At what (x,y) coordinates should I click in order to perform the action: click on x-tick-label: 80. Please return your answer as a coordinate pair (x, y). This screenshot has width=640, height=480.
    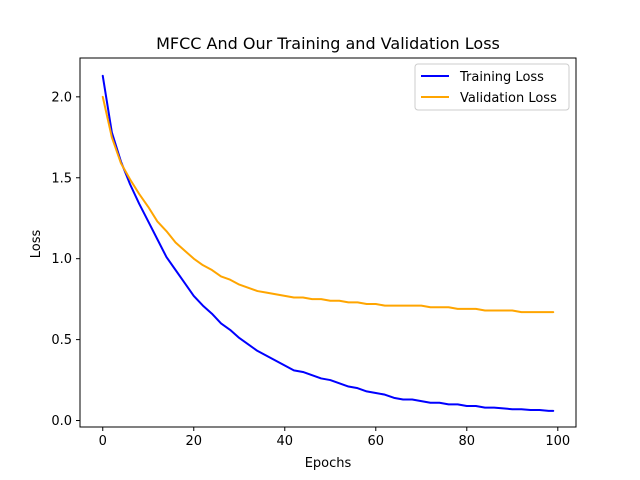
    Looking at the image, I should click on (467, 441).